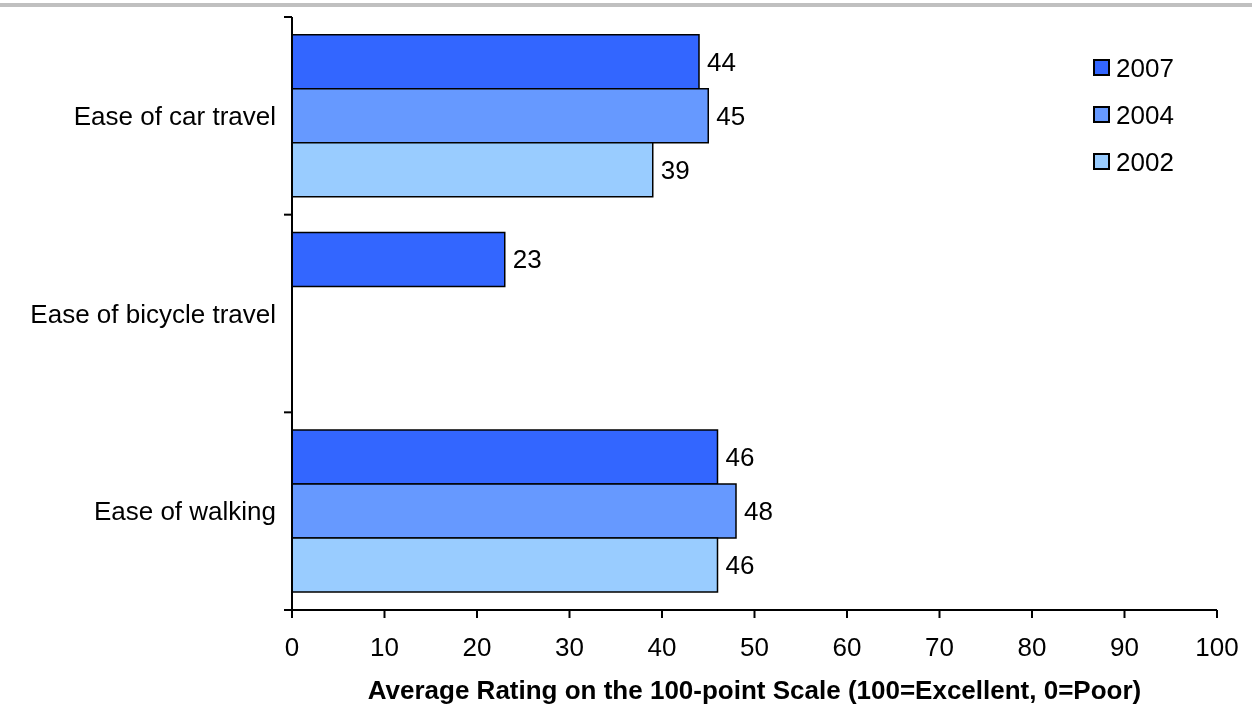 Image resolution: width=1252 pixels, height=706 pixels. I want to click on x-tick-label: 100, so click(1217, 647).